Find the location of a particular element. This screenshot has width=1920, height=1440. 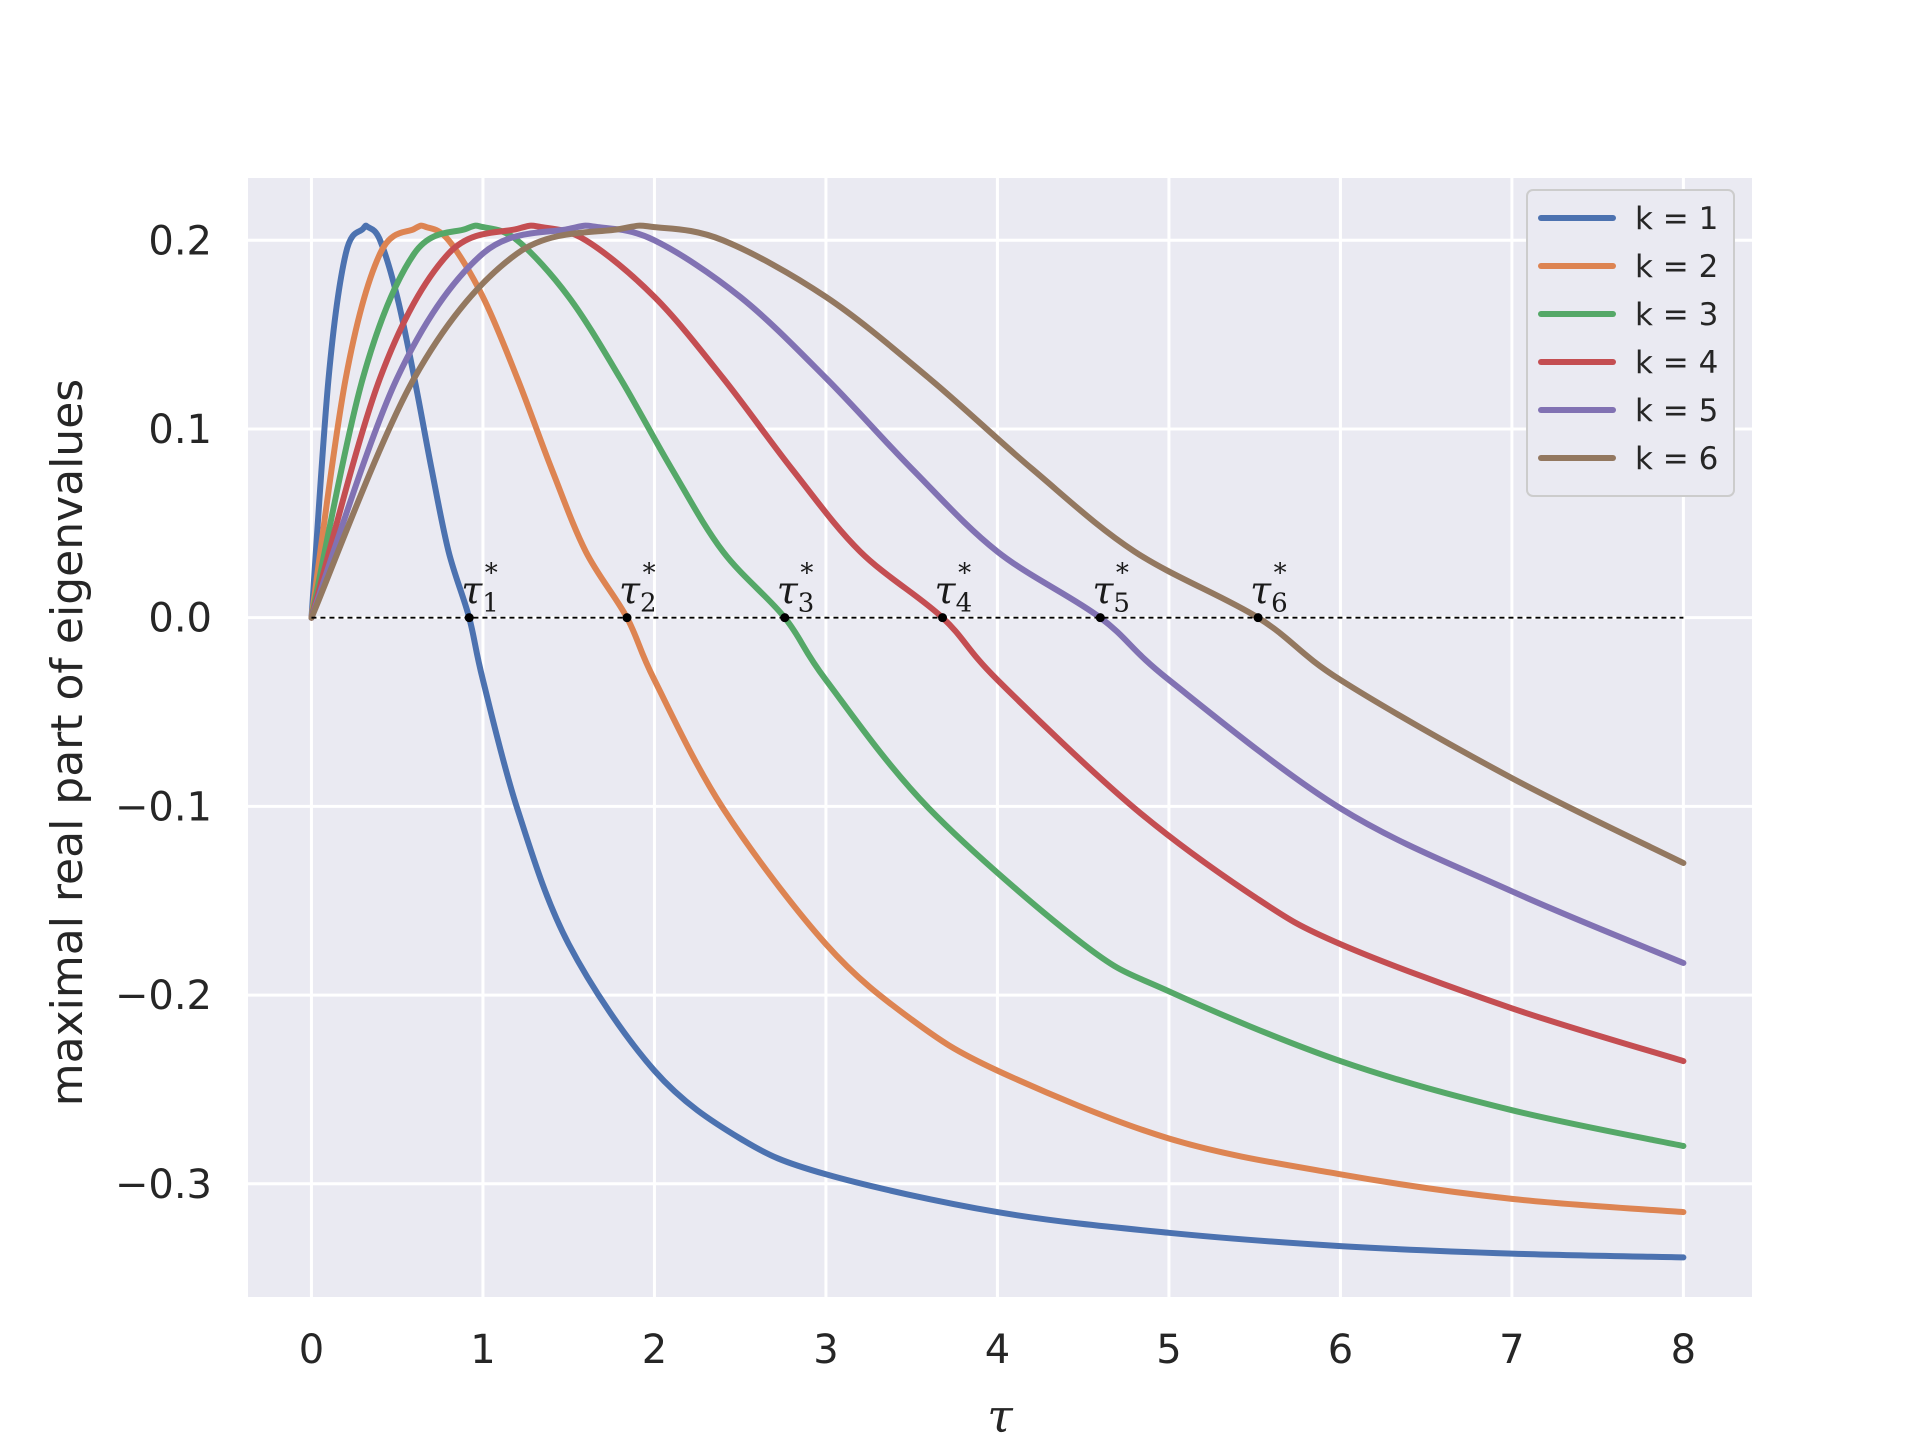

tau-label-6: τ6* is located at coordinates (1269, 589).